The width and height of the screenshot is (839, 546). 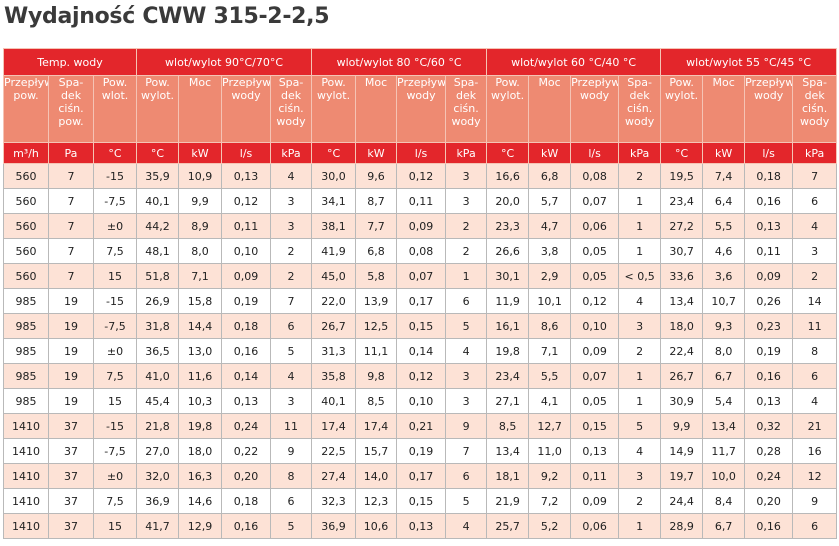 I want to click on cell: 22,0, so click(x=334, y=301).